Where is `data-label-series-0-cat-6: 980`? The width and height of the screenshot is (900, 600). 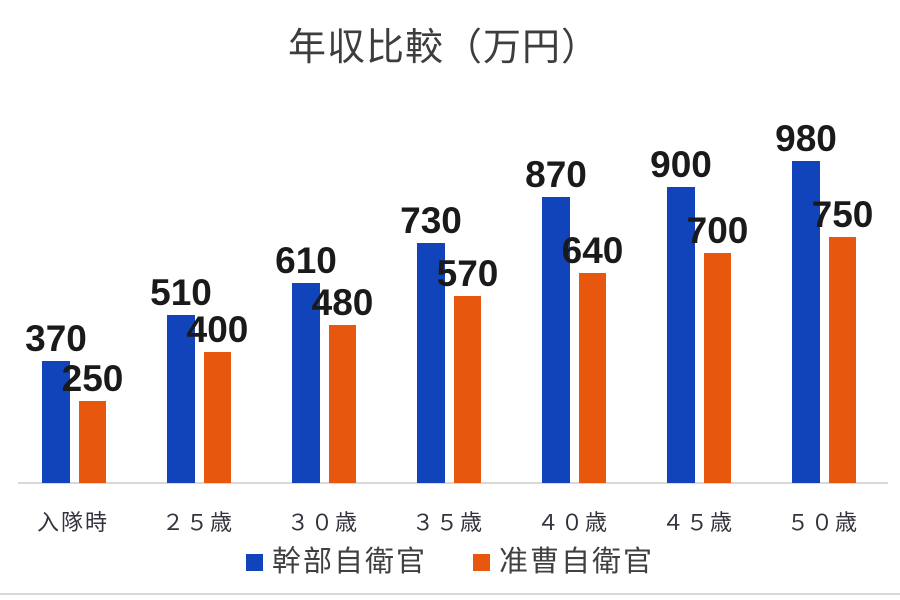 data-label-series-0-cat-6: 980 is located at coordinates (806, 138).